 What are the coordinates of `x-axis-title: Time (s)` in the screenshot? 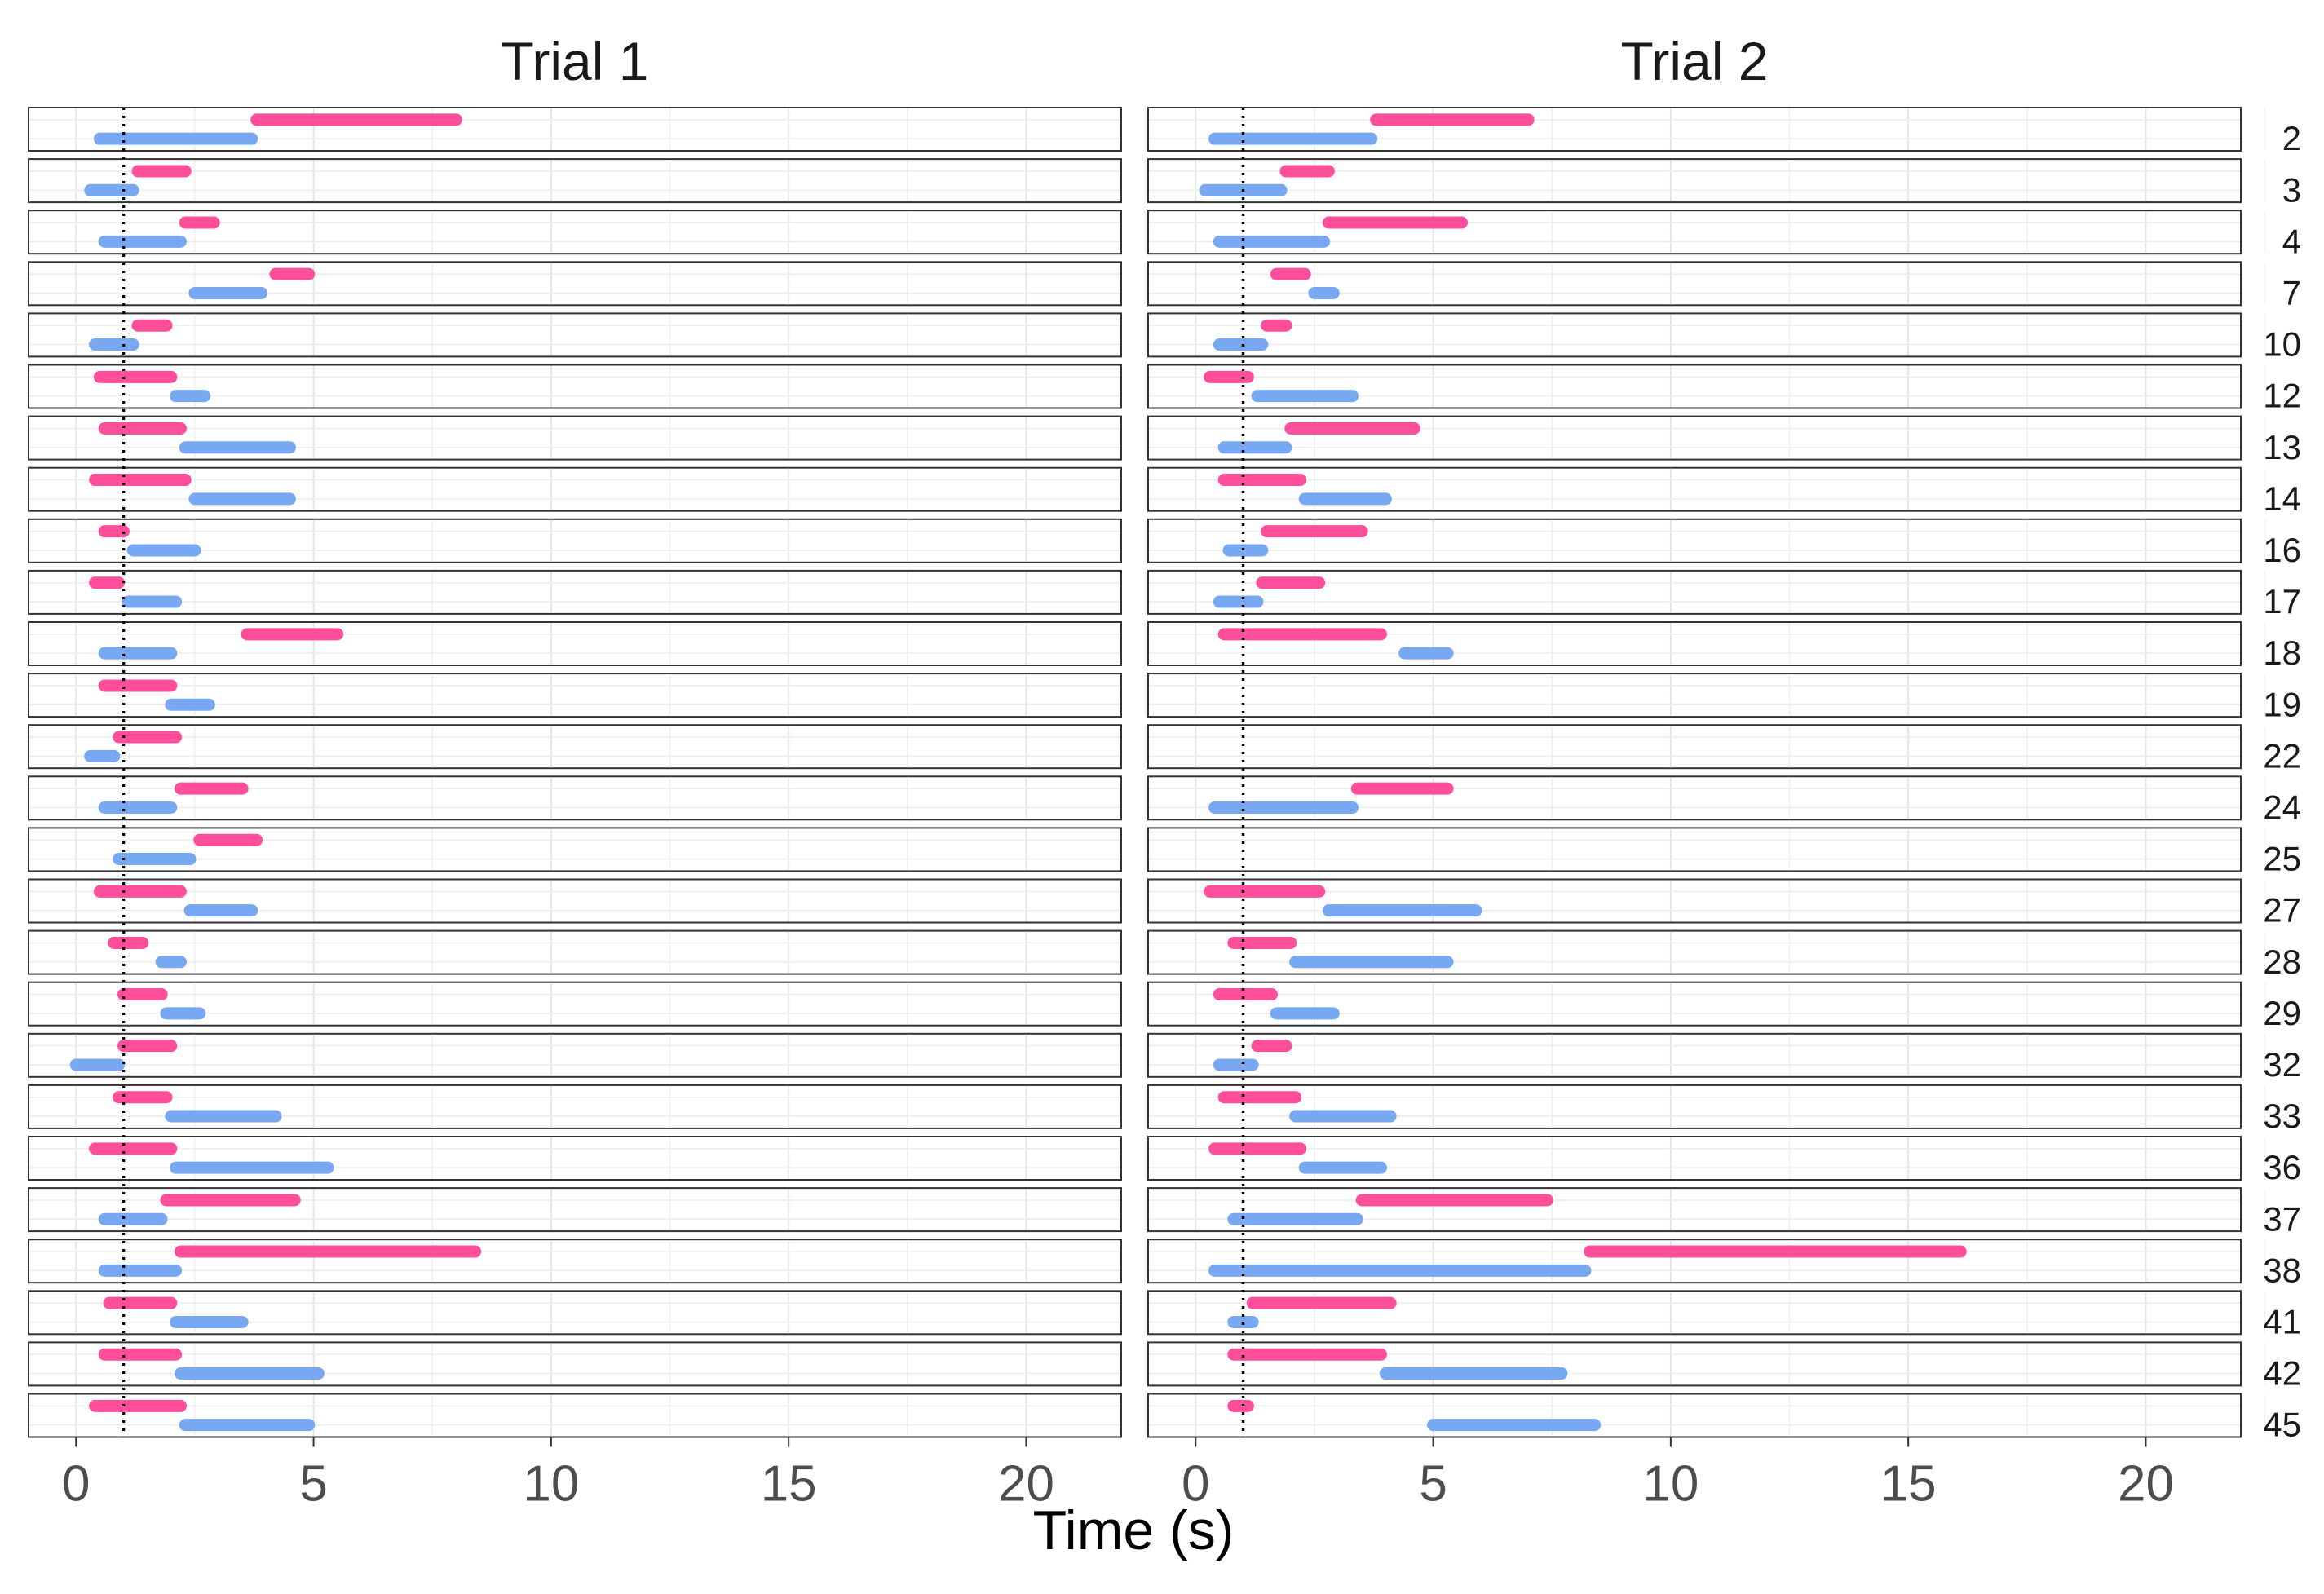 It's located at (1134, 1530).